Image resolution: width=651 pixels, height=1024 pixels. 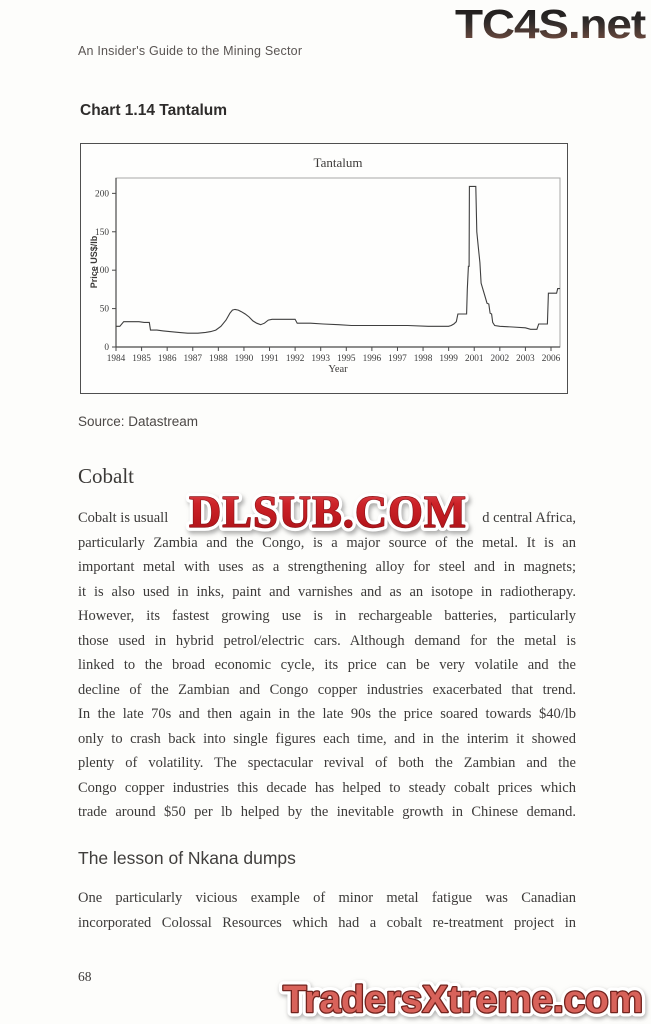 I want to click on body-line-fragment-left: Cobalt is usuall, so click(x=123, y=518).